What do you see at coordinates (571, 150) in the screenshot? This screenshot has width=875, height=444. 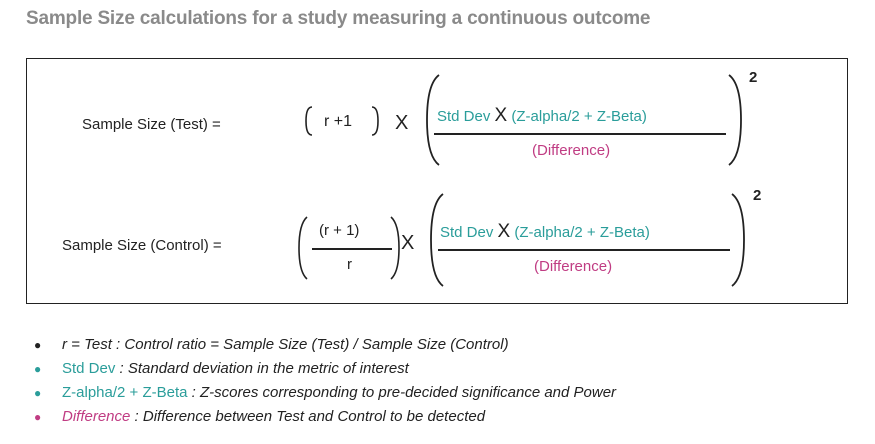 I see `denominator-test: (Difference)` at bounding box center [571, 150].